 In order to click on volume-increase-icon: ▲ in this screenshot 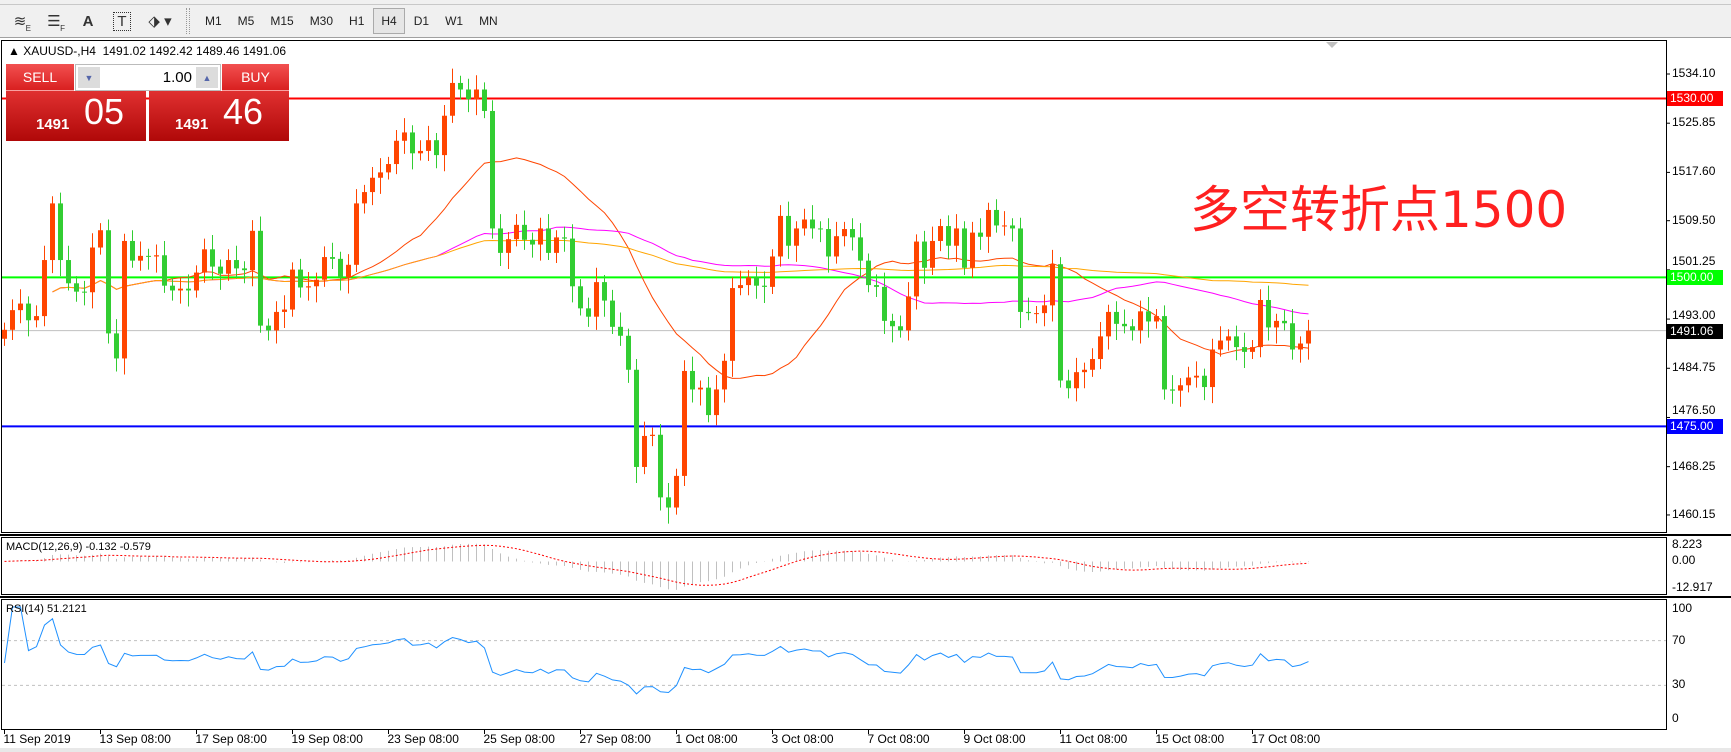, I will do `click(207, 77)`.